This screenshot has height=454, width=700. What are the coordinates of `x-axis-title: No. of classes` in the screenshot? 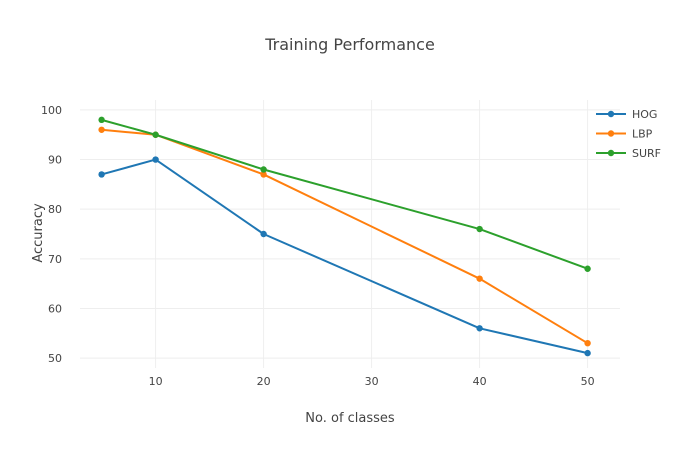 It's located at (350, 418).